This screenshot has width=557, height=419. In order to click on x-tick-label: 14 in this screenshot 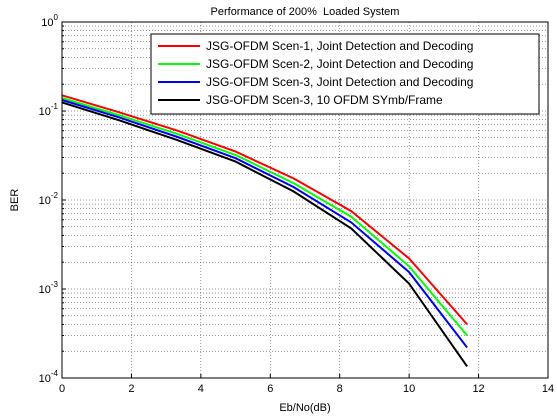, I will do `click(548, 389)`.